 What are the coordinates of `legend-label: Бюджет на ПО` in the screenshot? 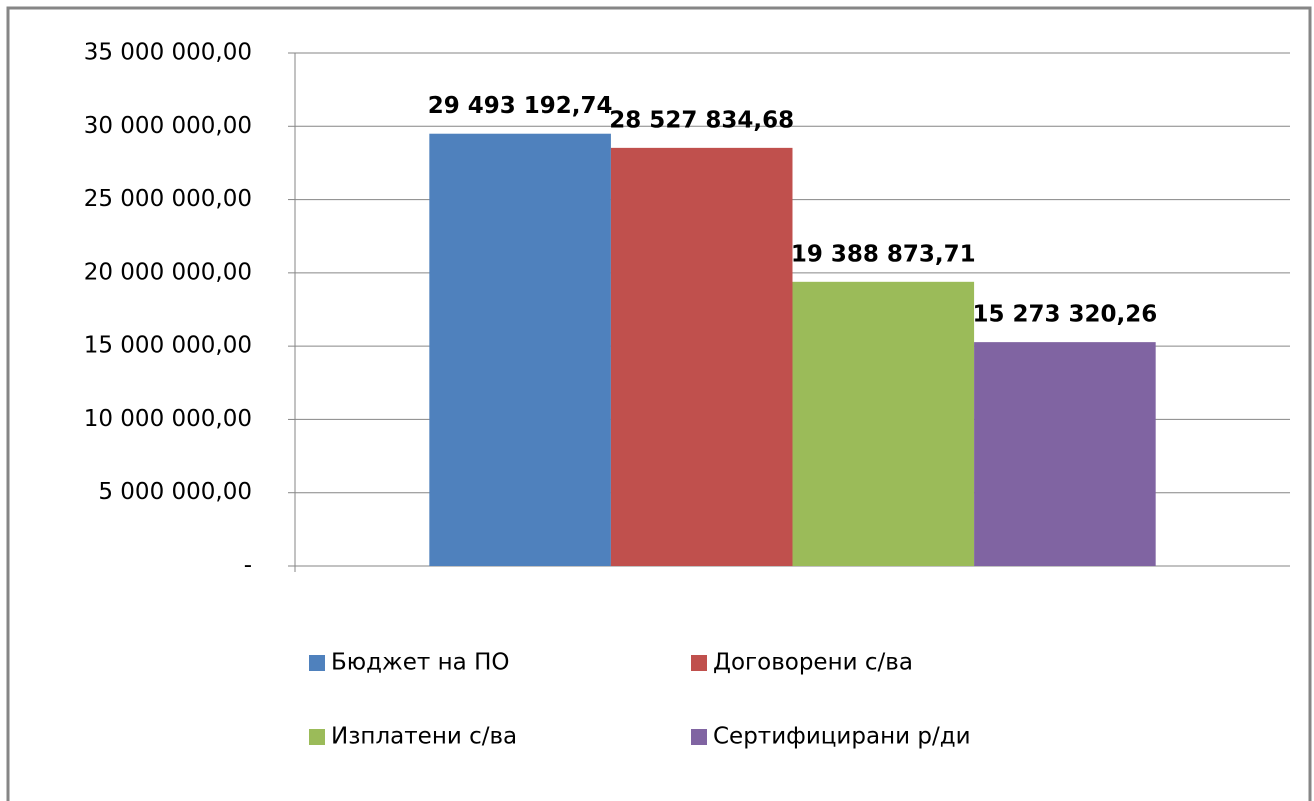 It's located at (420, 663).